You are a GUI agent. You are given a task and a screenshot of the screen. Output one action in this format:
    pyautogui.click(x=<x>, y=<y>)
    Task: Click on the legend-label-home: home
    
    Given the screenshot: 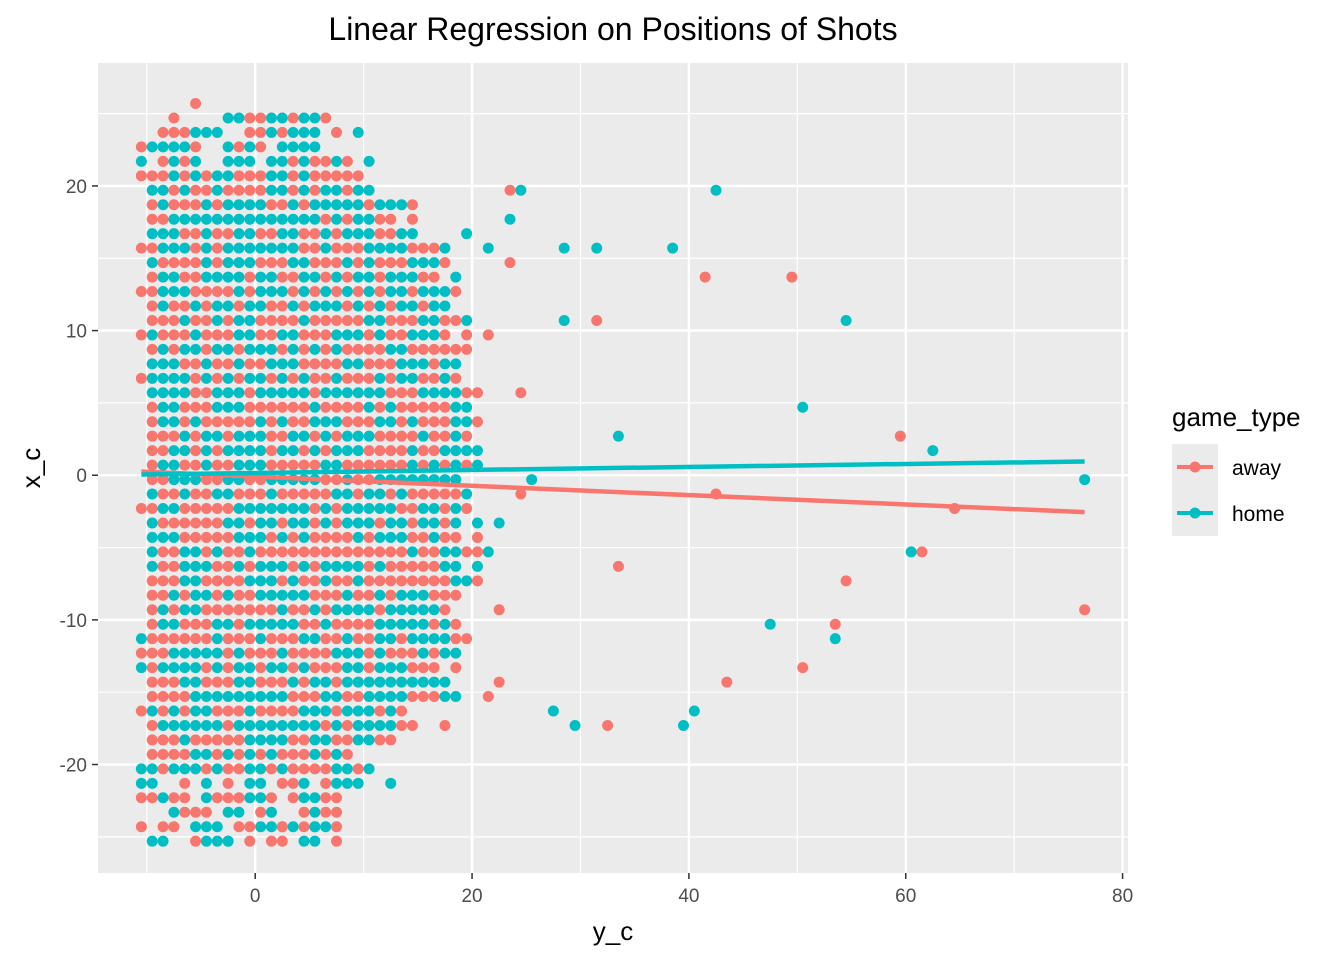 What is the action you would take?
    pyautogui.click(x=1258, y=514)
    